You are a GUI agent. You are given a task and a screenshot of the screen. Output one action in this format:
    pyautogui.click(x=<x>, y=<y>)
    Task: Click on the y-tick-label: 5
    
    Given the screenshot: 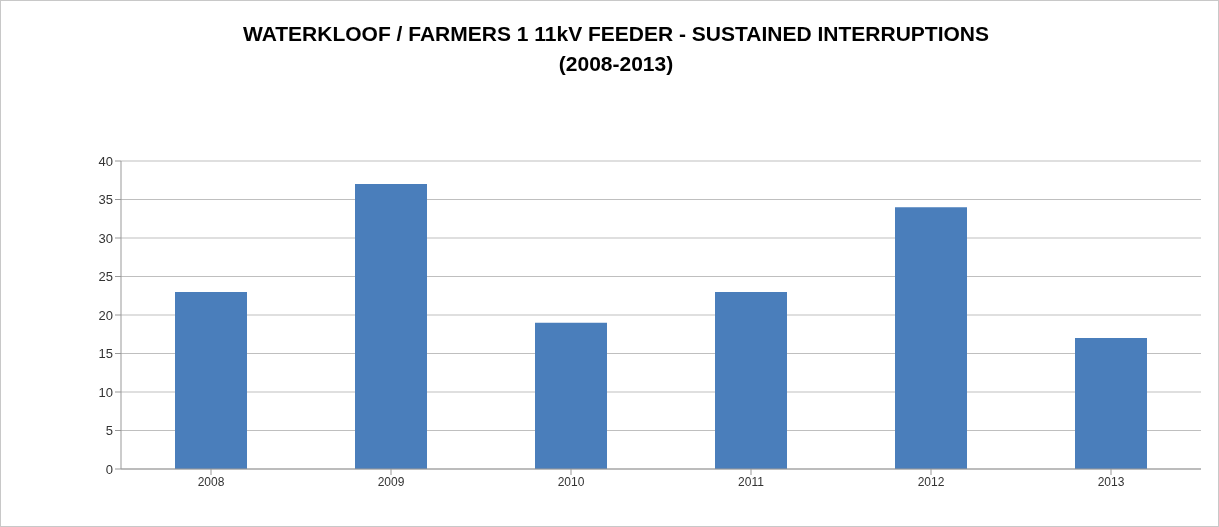 What is the action you would take?
    pyautogui.click(x=109, y=431)
    